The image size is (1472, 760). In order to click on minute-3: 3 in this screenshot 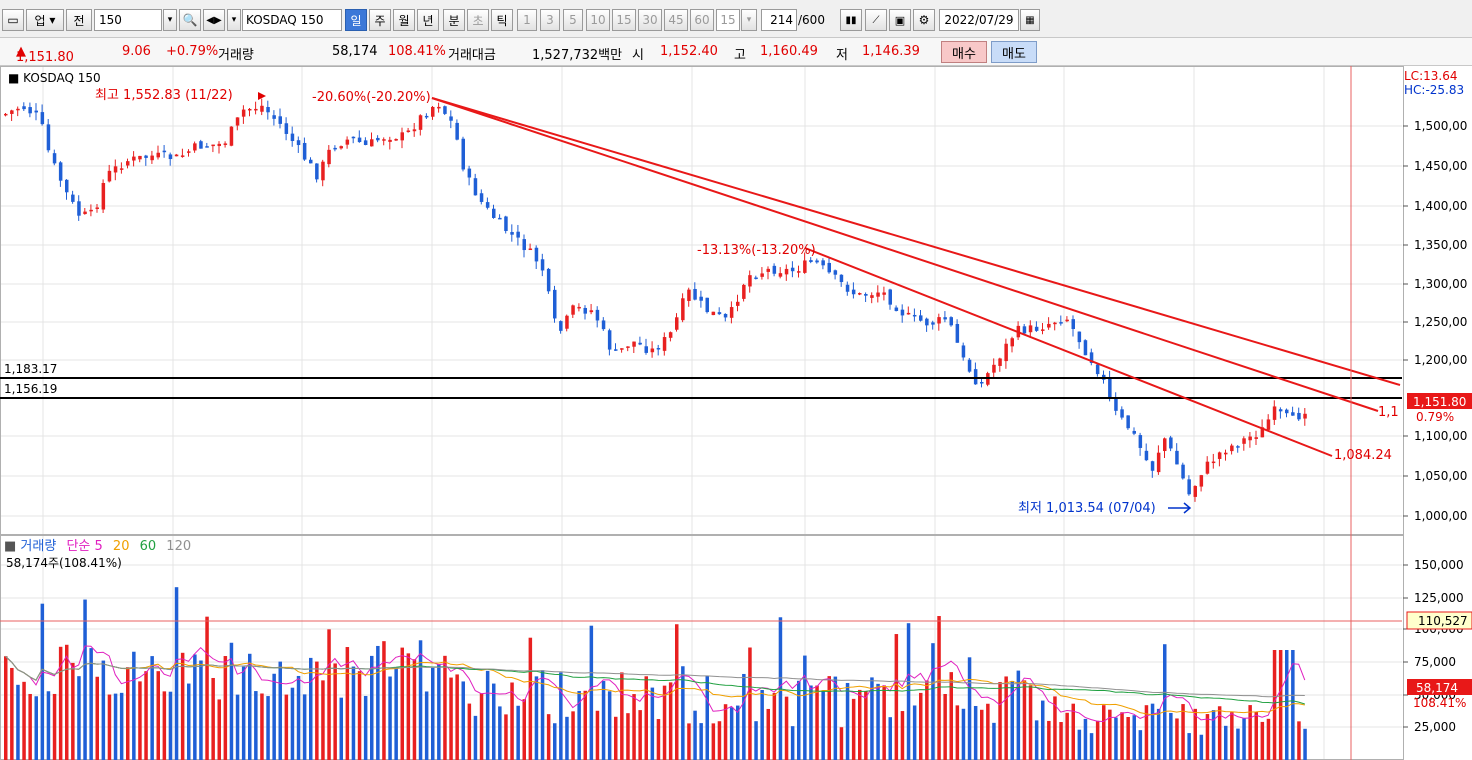, I will do `click(550, 20)`.